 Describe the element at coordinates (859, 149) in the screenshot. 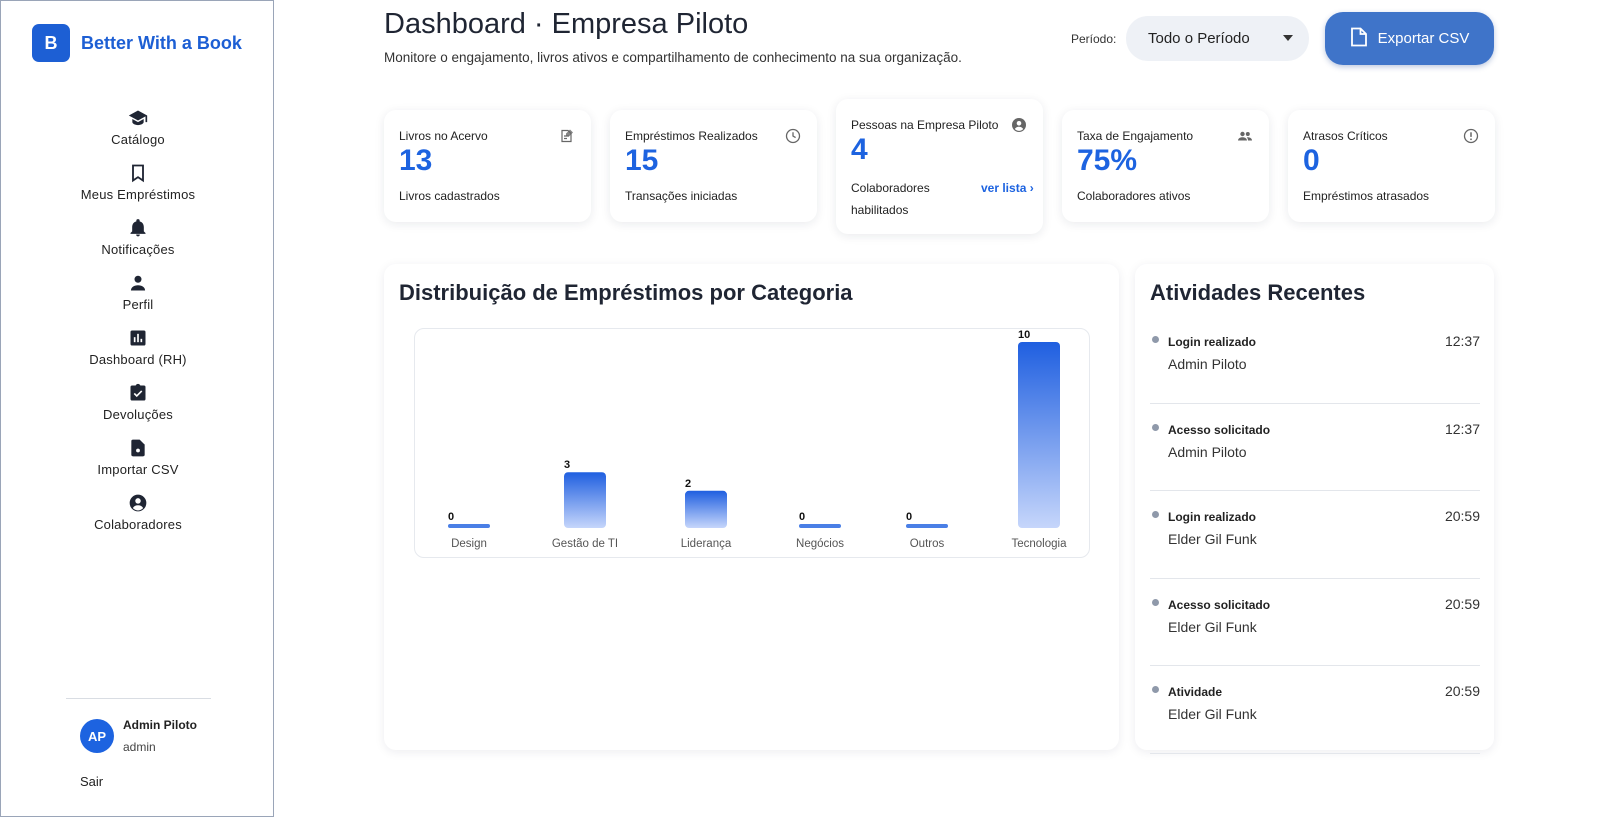

I see `stat-value: 4` at that location.